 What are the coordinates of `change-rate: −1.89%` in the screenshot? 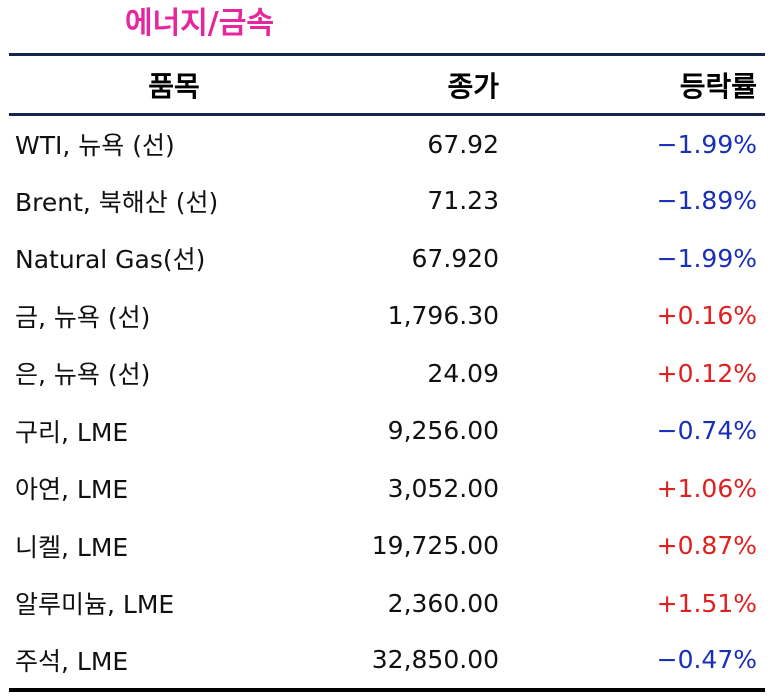 It's located at (706, 201).